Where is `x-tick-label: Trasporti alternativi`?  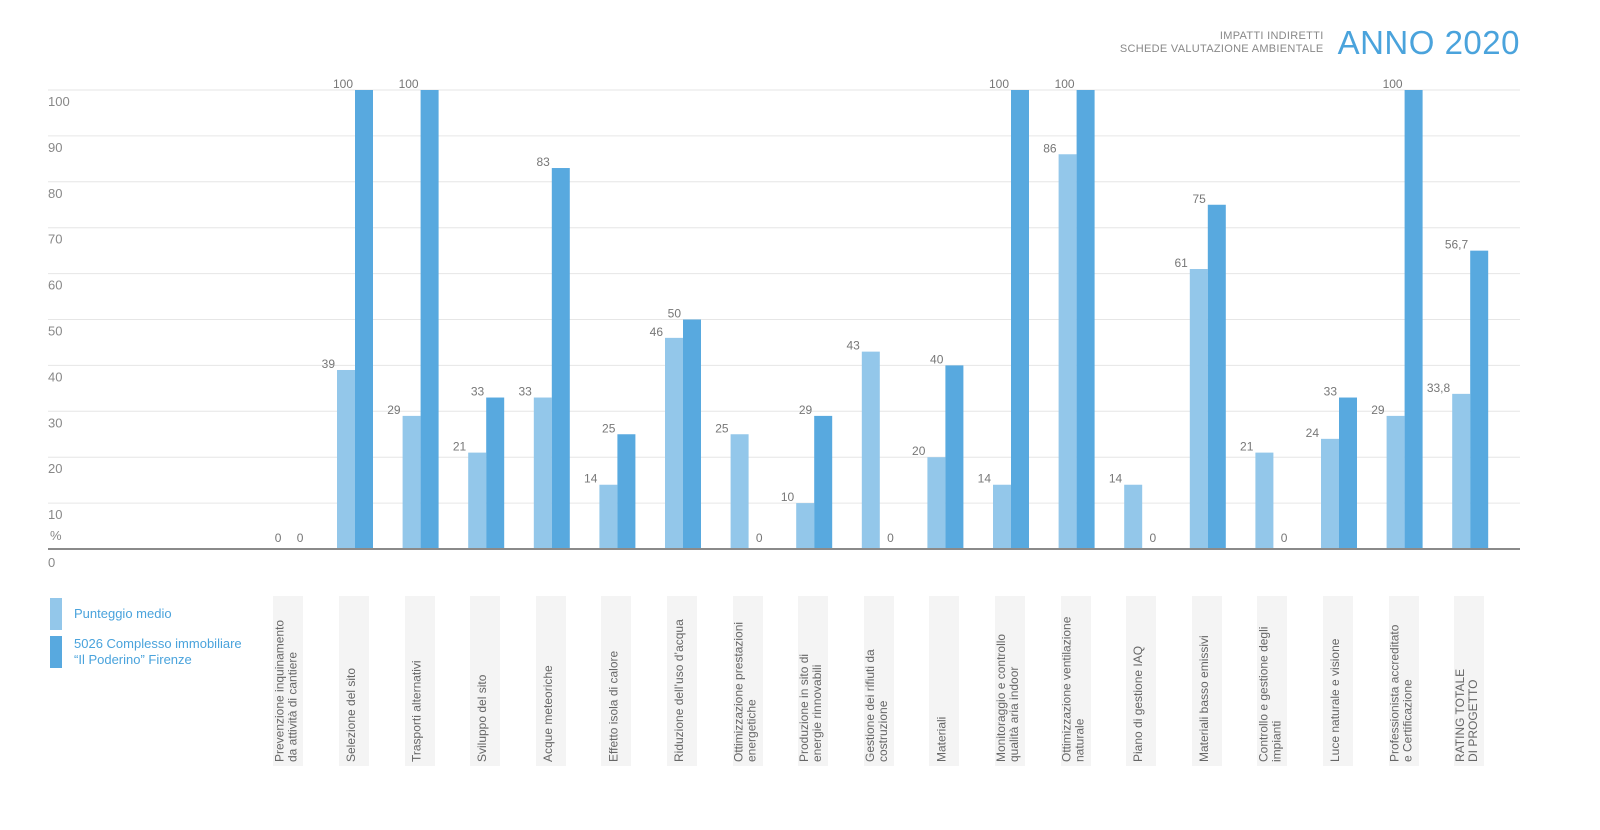 x-tick-label: Trasporti alternativi is located at coordinates (417, 711).